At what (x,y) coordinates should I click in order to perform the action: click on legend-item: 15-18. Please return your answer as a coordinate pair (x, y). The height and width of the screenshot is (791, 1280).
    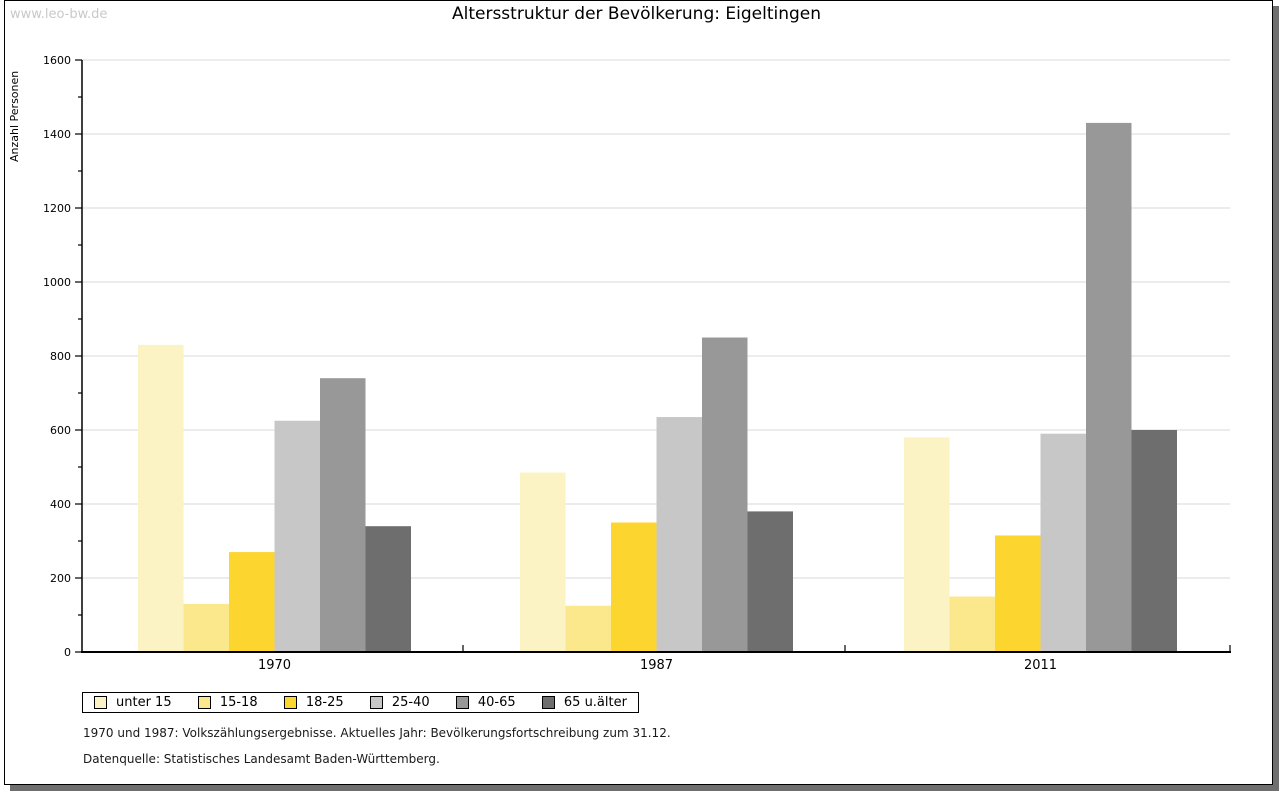
    Looking at the image, I should click on (227, 702).